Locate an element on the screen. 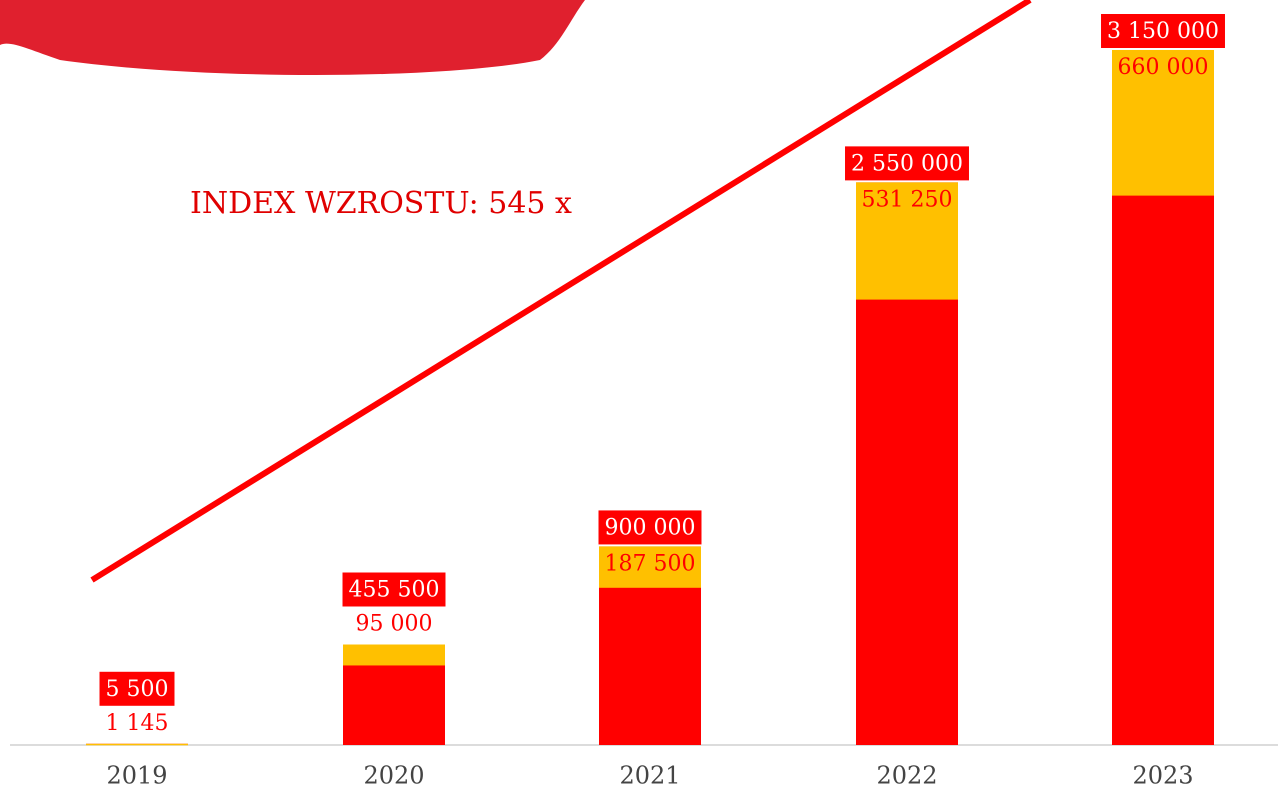  total-label: 2 550 000 is located at coordinates (907, 163).